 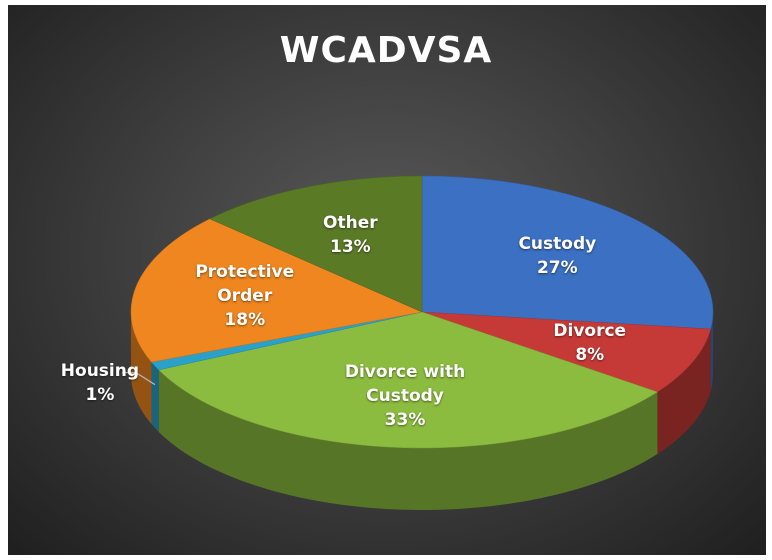 What do you see at coordinates (405, 383) in the screenshot?
I see `category-label: Divorce with Custody` at bounding box center [405, 383].